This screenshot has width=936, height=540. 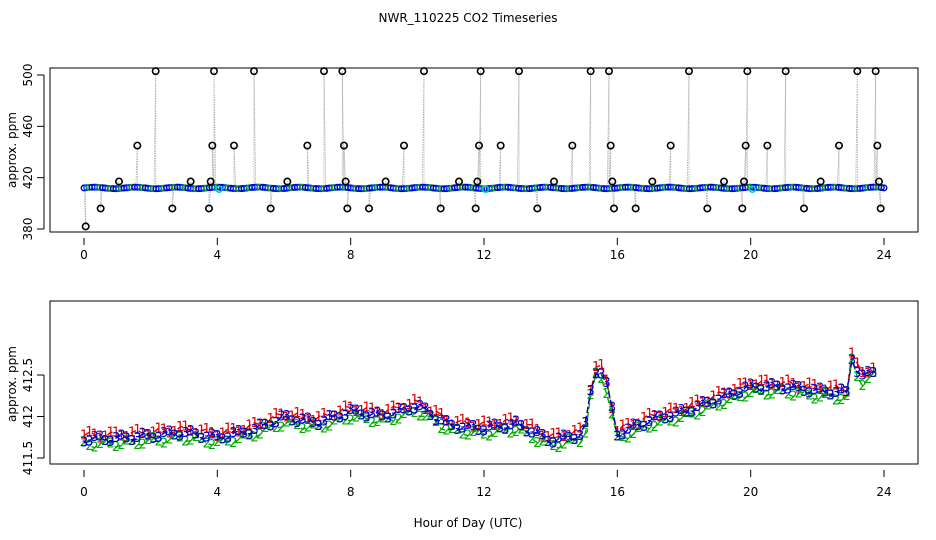 What do you see at coordinates (28, 126) in the screenshot?
I see `top-y-tick-label: 460` at bounding box center [28, 126].